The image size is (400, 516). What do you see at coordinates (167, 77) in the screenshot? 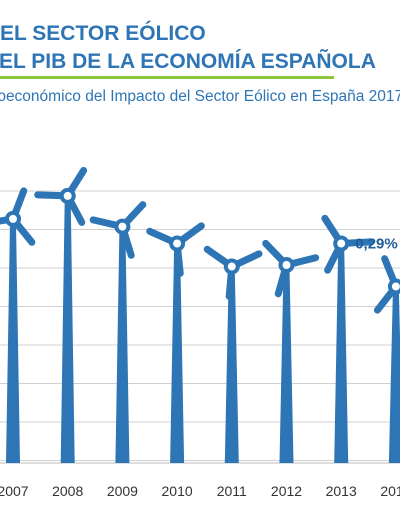
I see `title-rule` at bounding box center [167, 77].